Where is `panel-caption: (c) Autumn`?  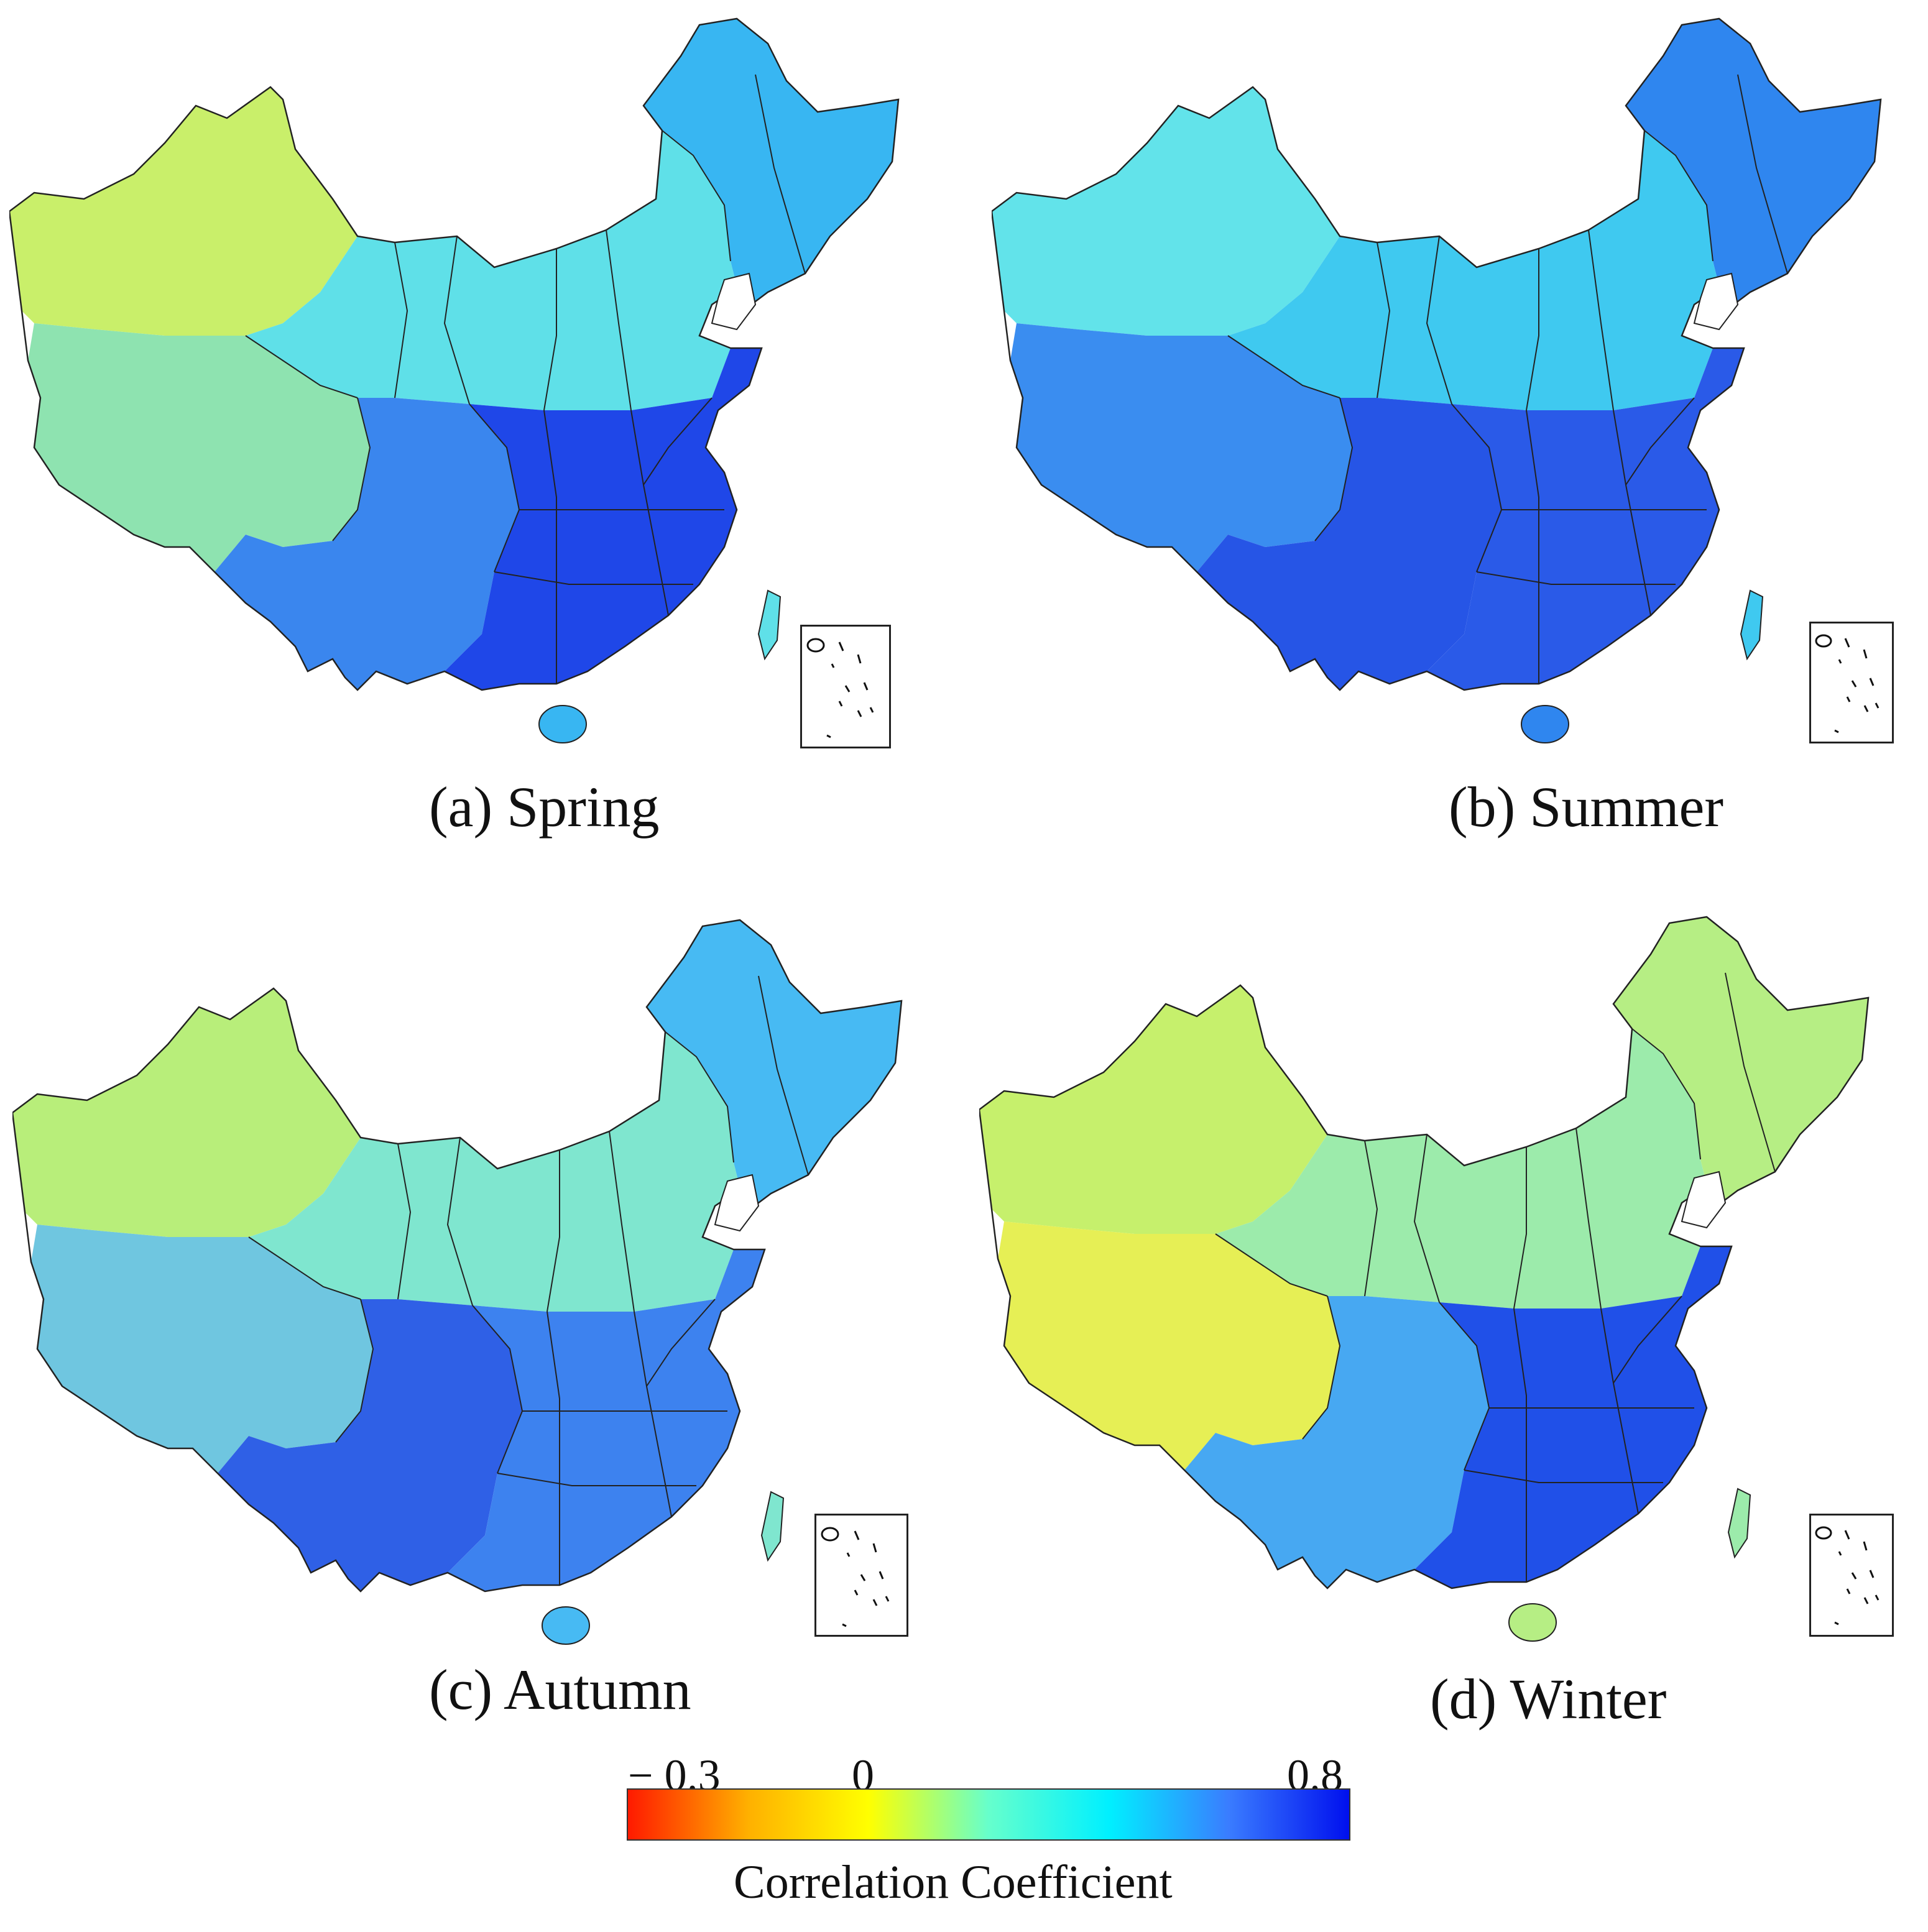
panel-caption: (c) Autumn is located at coordinates (560, 1689).